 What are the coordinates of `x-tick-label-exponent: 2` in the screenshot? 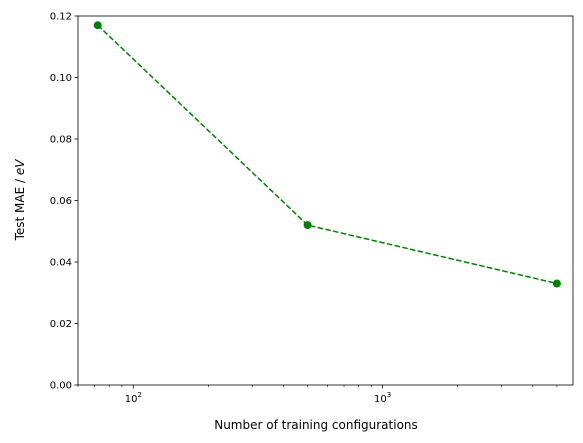 It's located at (139, 395).